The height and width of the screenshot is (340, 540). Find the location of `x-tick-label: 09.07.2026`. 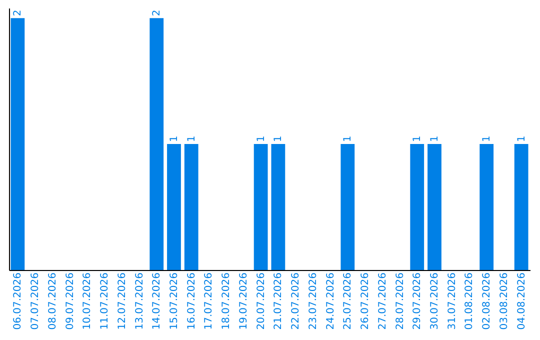

x-tick-label: 09.07.2026 is located at coordinates (70, 301).